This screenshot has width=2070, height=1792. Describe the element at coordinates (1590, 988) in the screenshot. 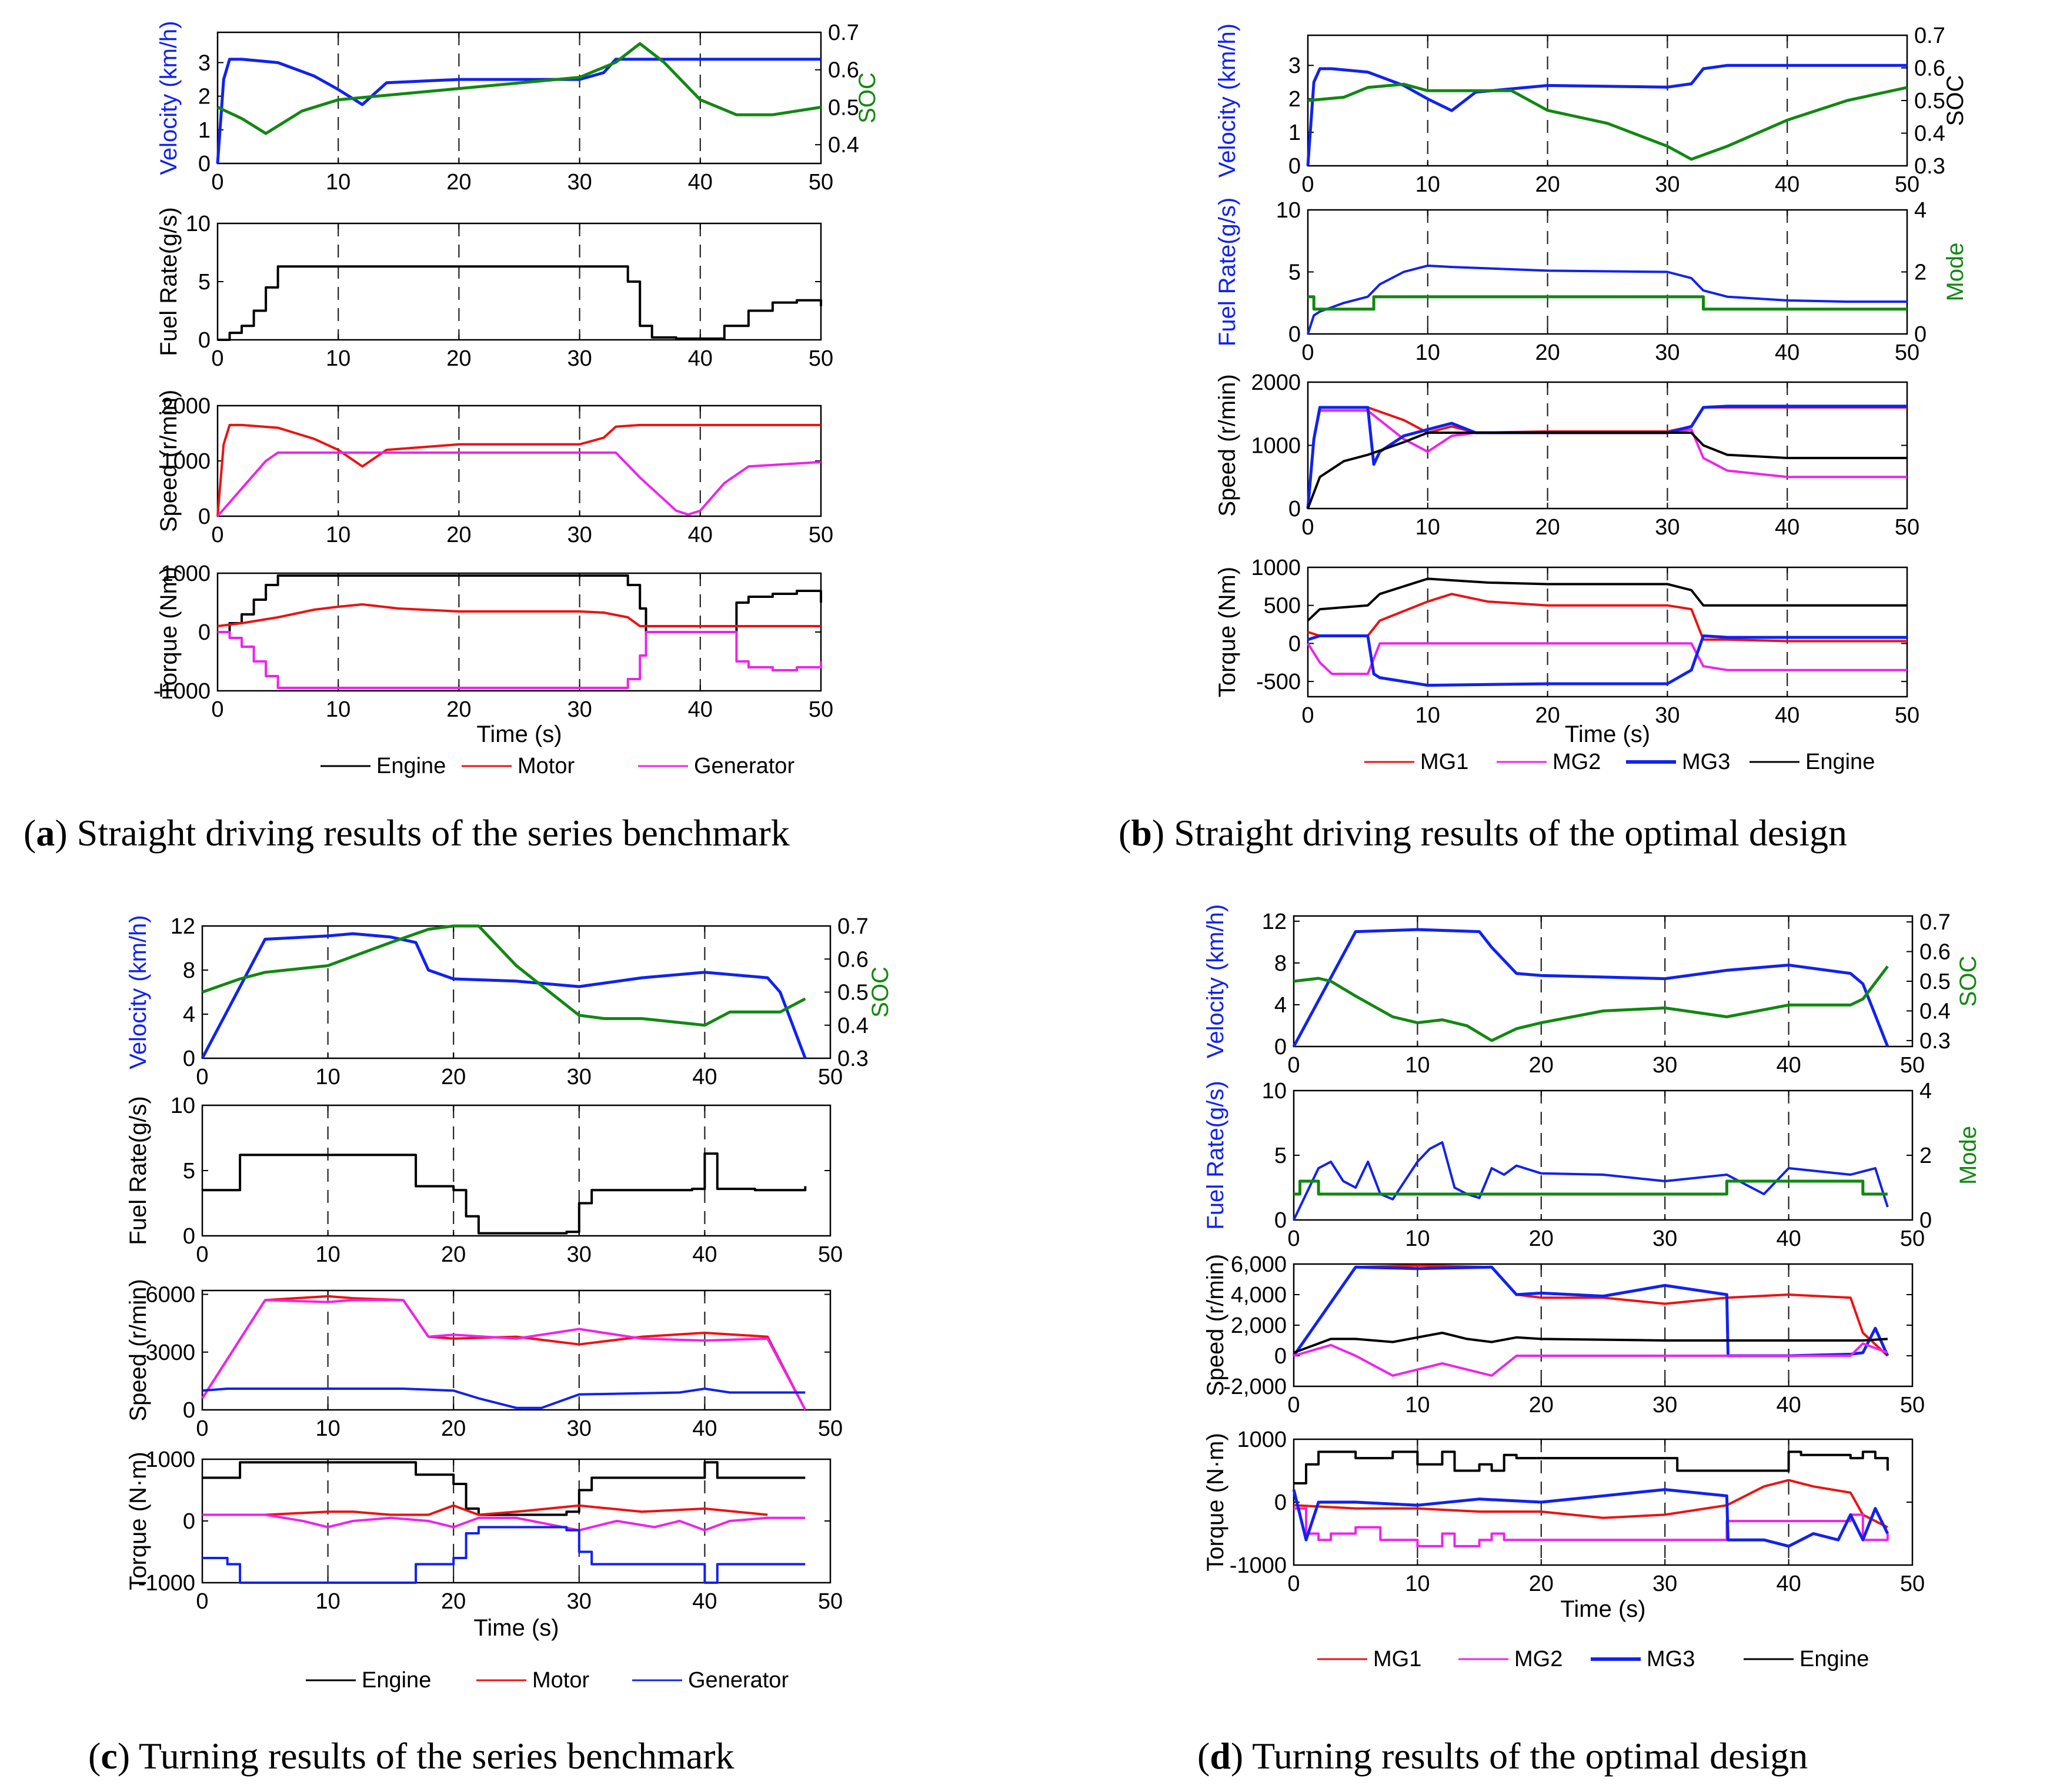

I see `series-line-velocity` at that location.